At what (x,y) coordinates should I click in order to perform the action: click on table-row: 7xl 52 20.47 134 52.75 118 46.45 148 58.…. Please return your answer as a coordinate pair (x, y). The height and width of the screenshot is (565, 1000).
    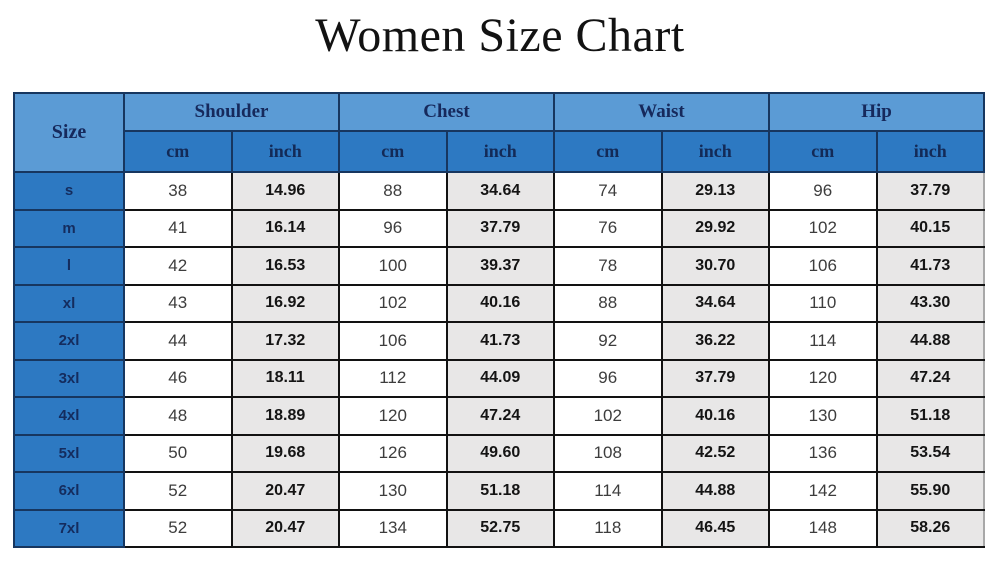
    Looking at the image, I should click on (499, 528).